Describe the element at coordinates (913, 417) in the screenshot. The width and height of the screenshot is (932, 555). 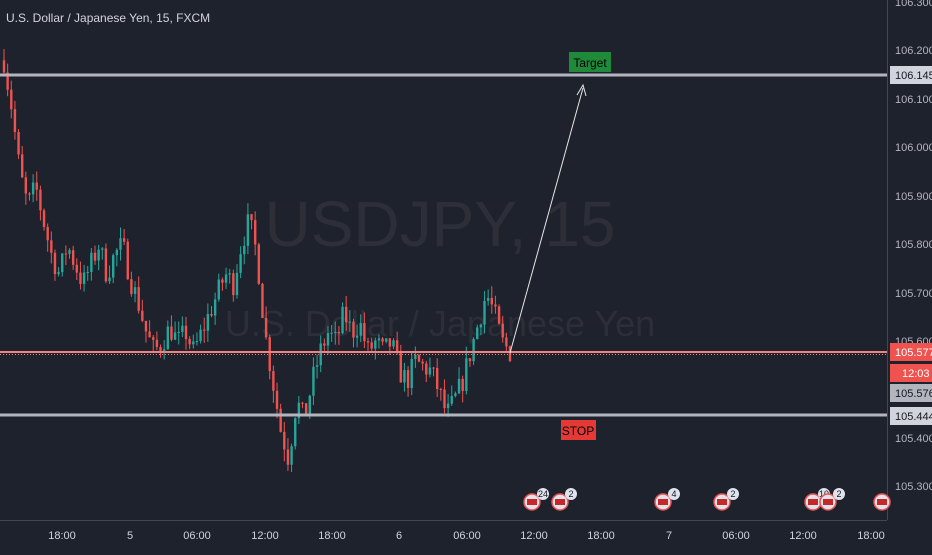
I see `stop-price-value: 105.444` at that location.